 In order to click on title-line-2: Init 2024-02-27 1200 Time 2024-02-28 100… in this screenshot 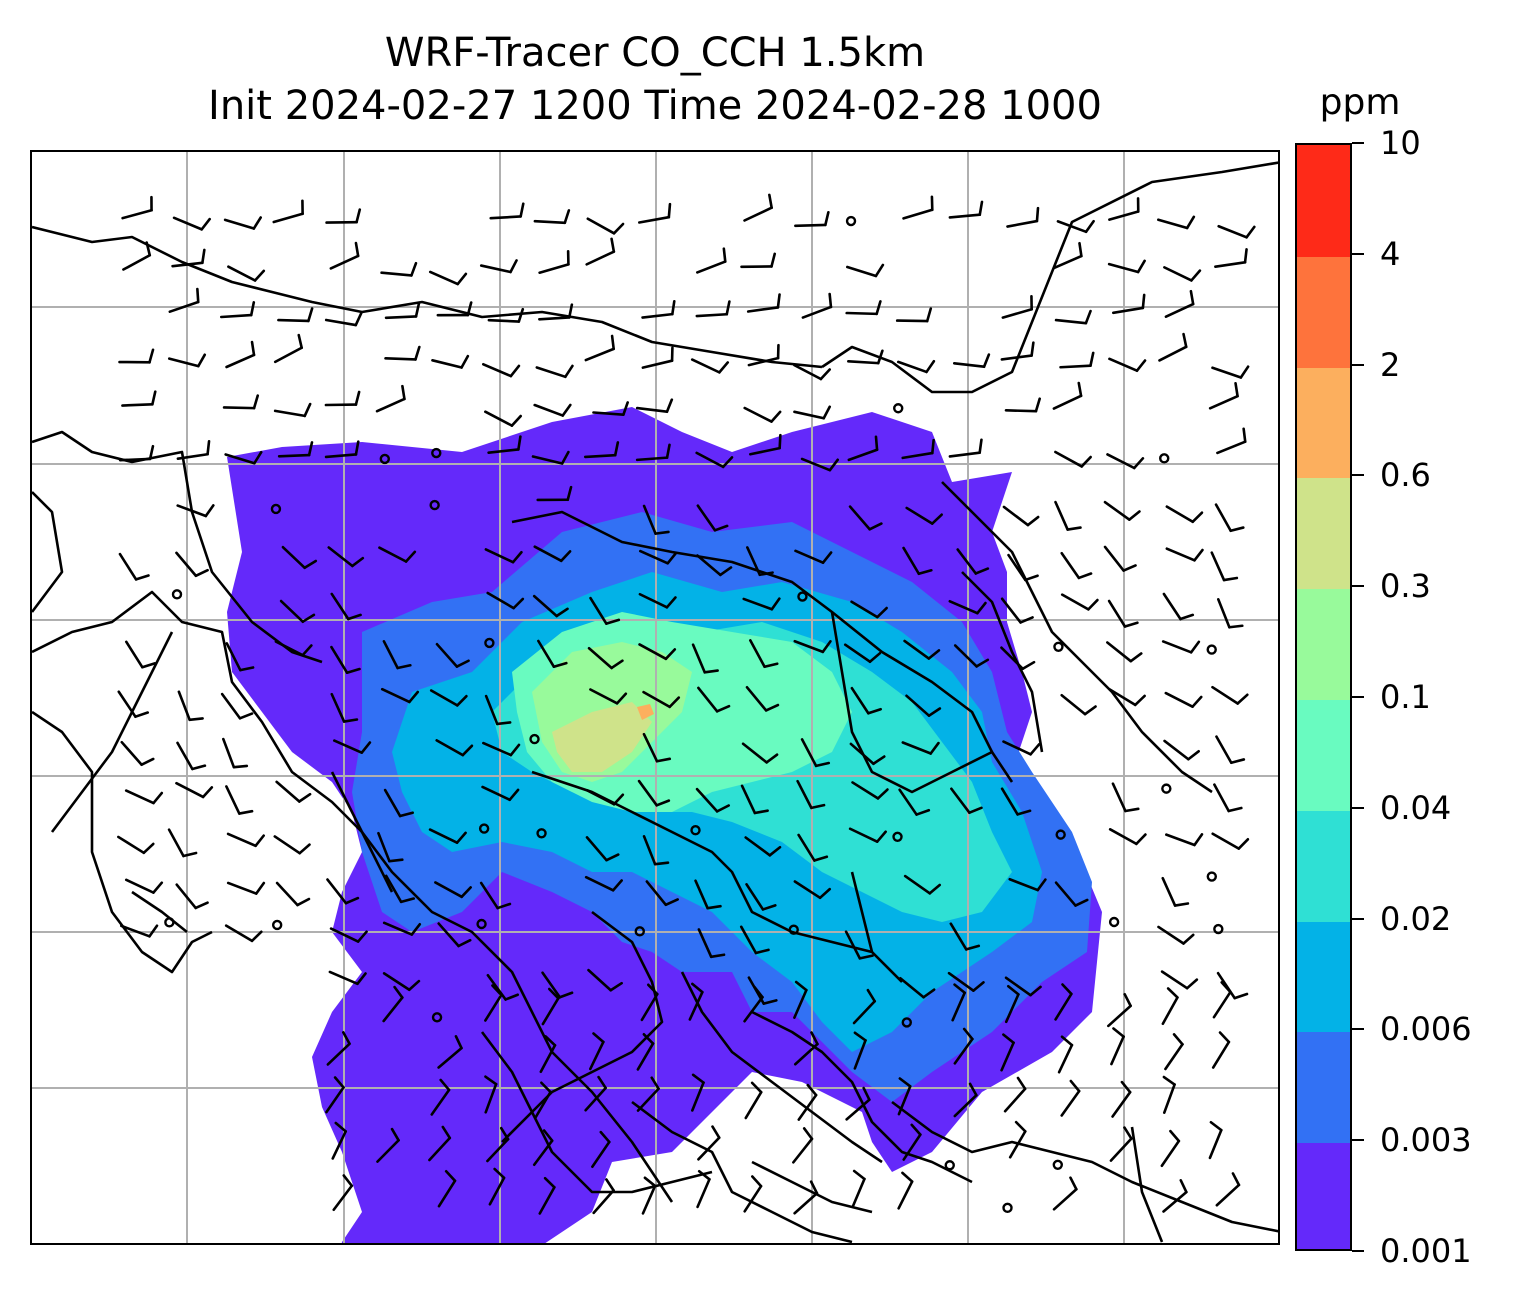, I will do `click(655, 106)`.